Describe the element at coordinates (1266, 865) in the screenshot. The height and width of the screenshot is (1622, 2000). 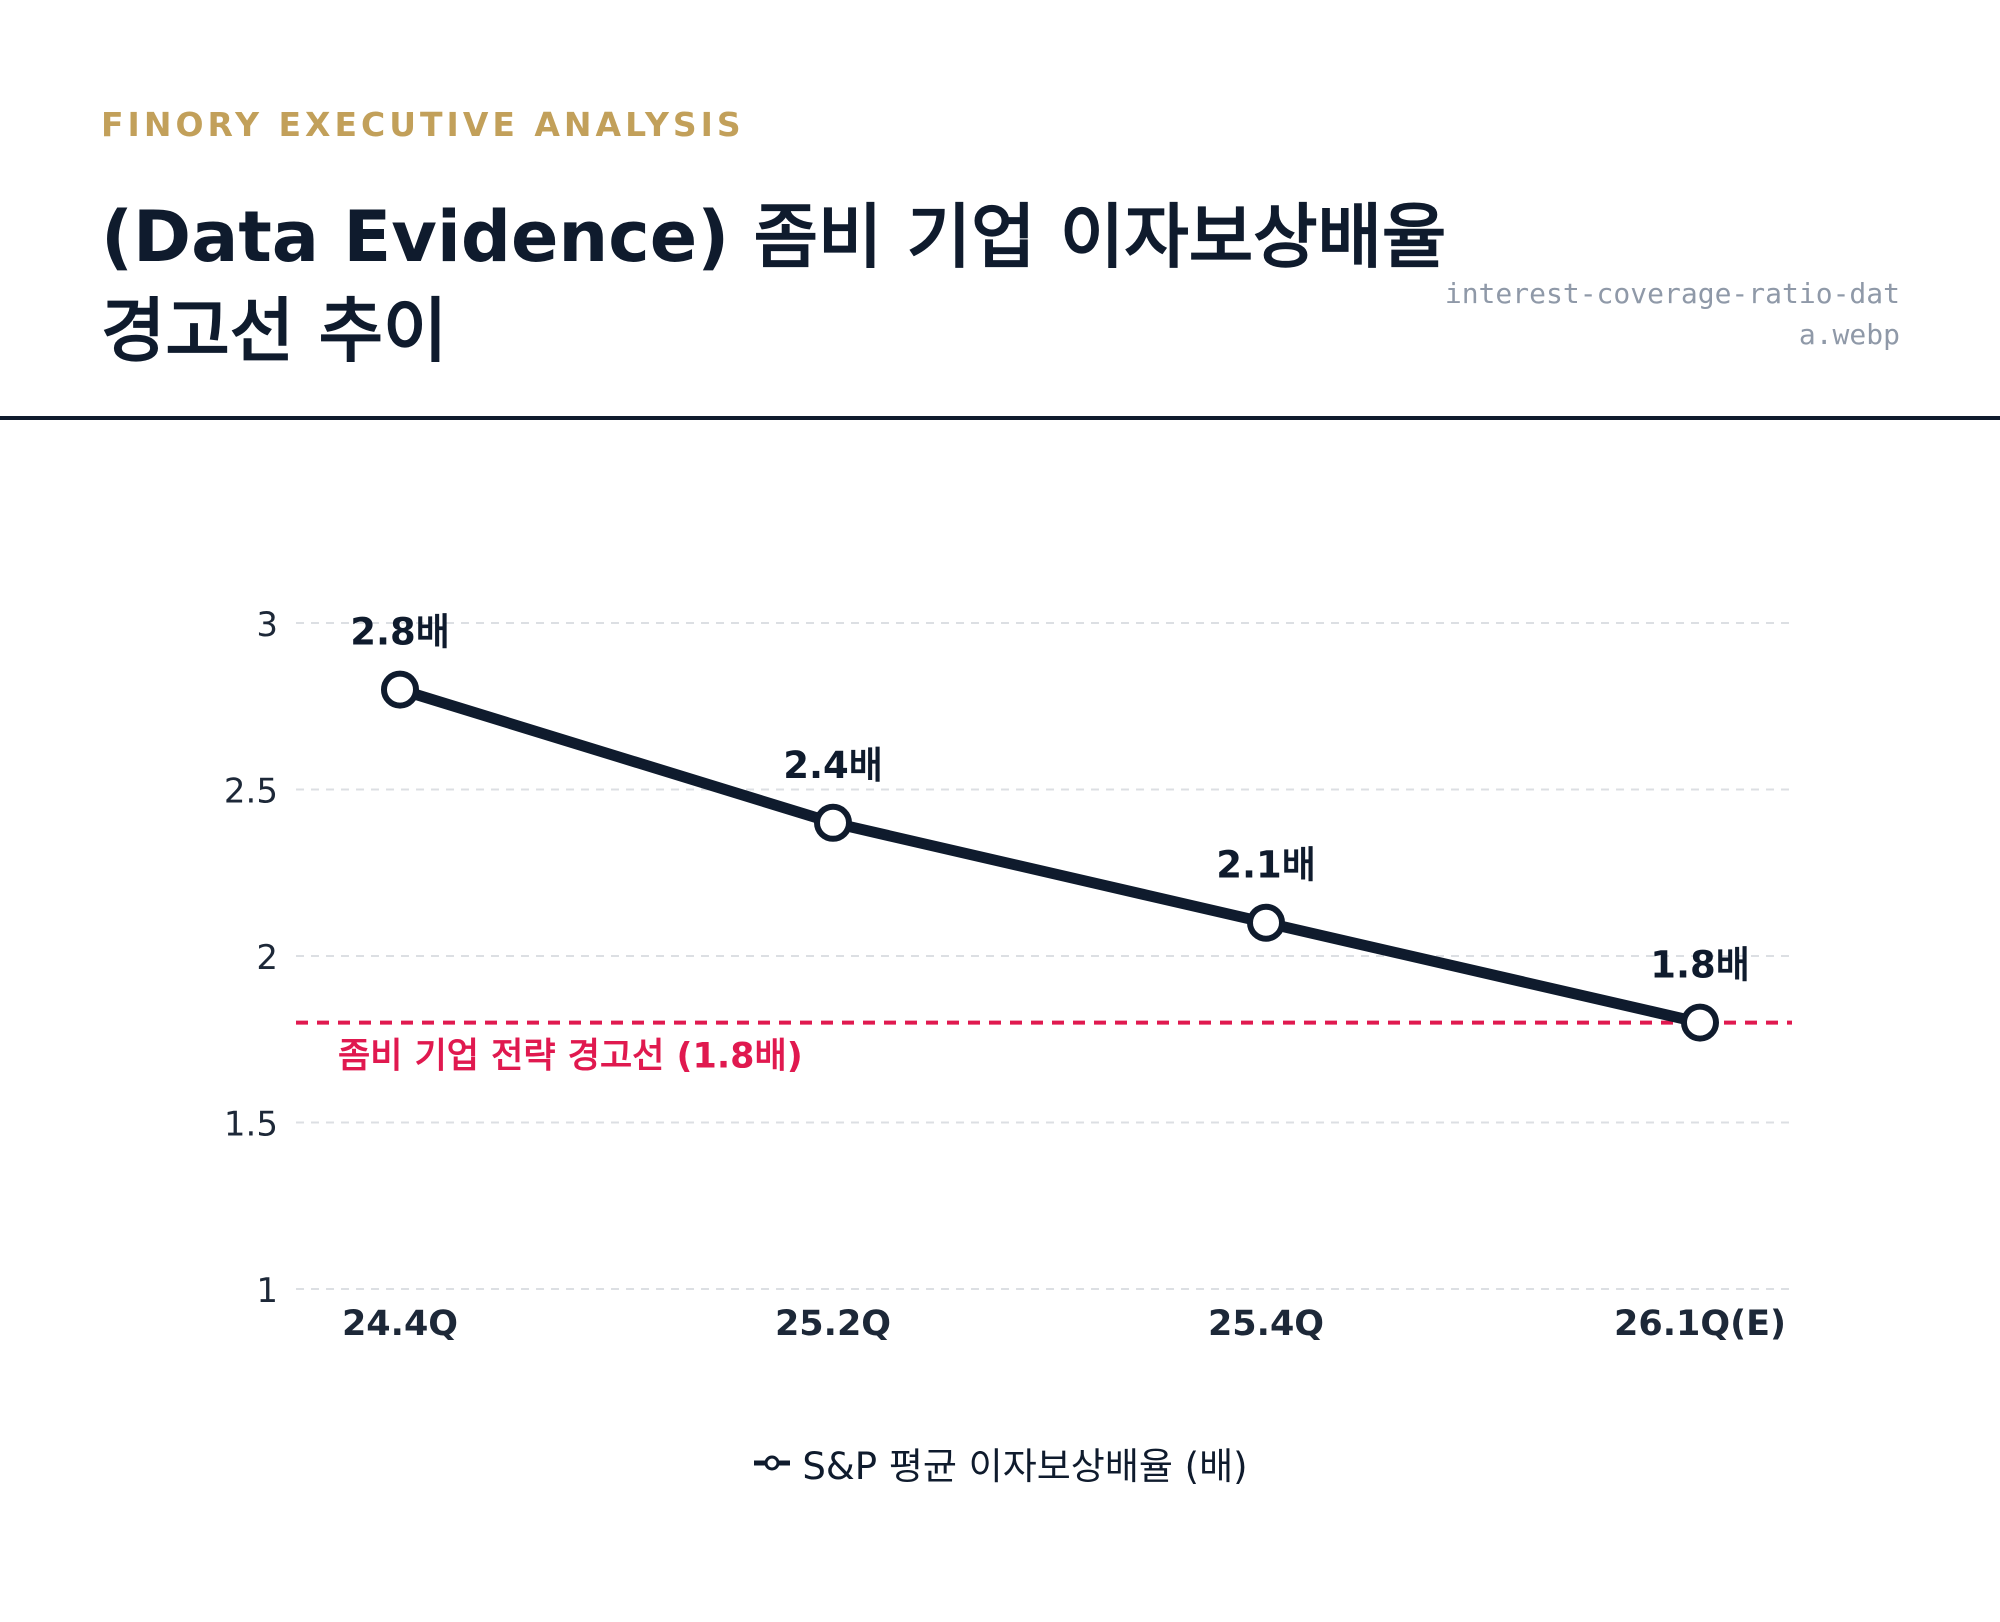
I see `data-label: 2.1배` at that location.